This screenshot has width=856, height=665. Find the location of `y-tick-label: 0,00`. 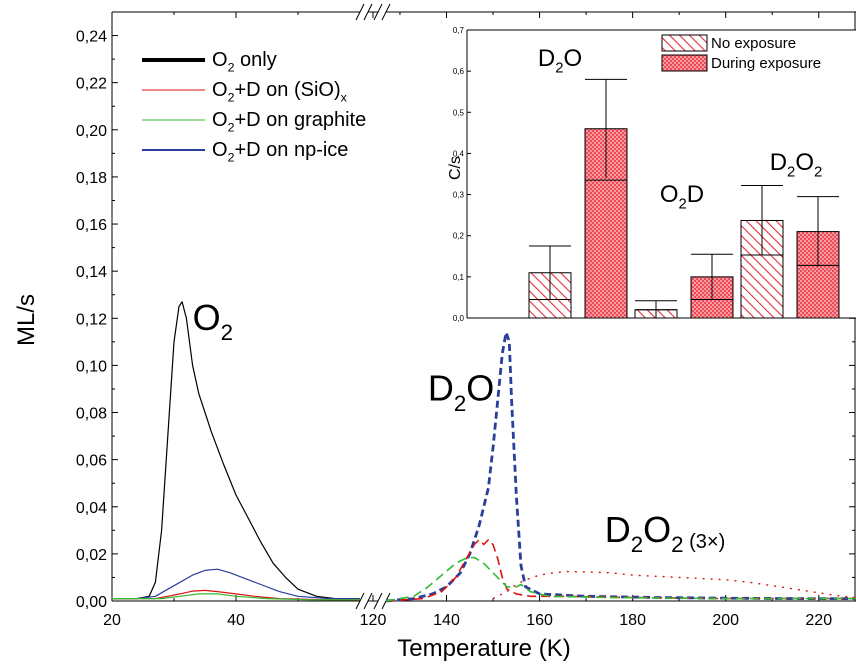

y-tick-label: 0,00 is located at coordinates (91, 602).